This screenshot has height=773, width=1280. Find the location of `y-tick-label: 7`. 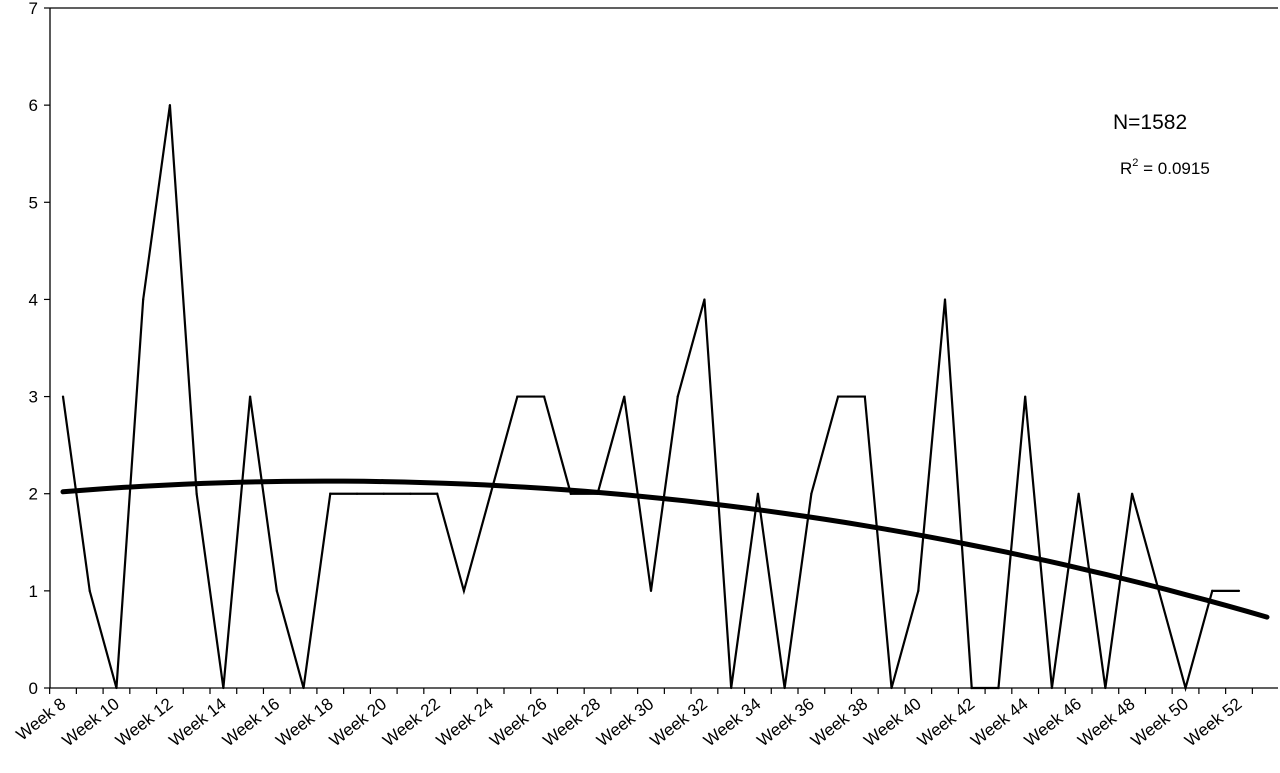

y-tick-label: 7 is located at coordinates (33, 9).